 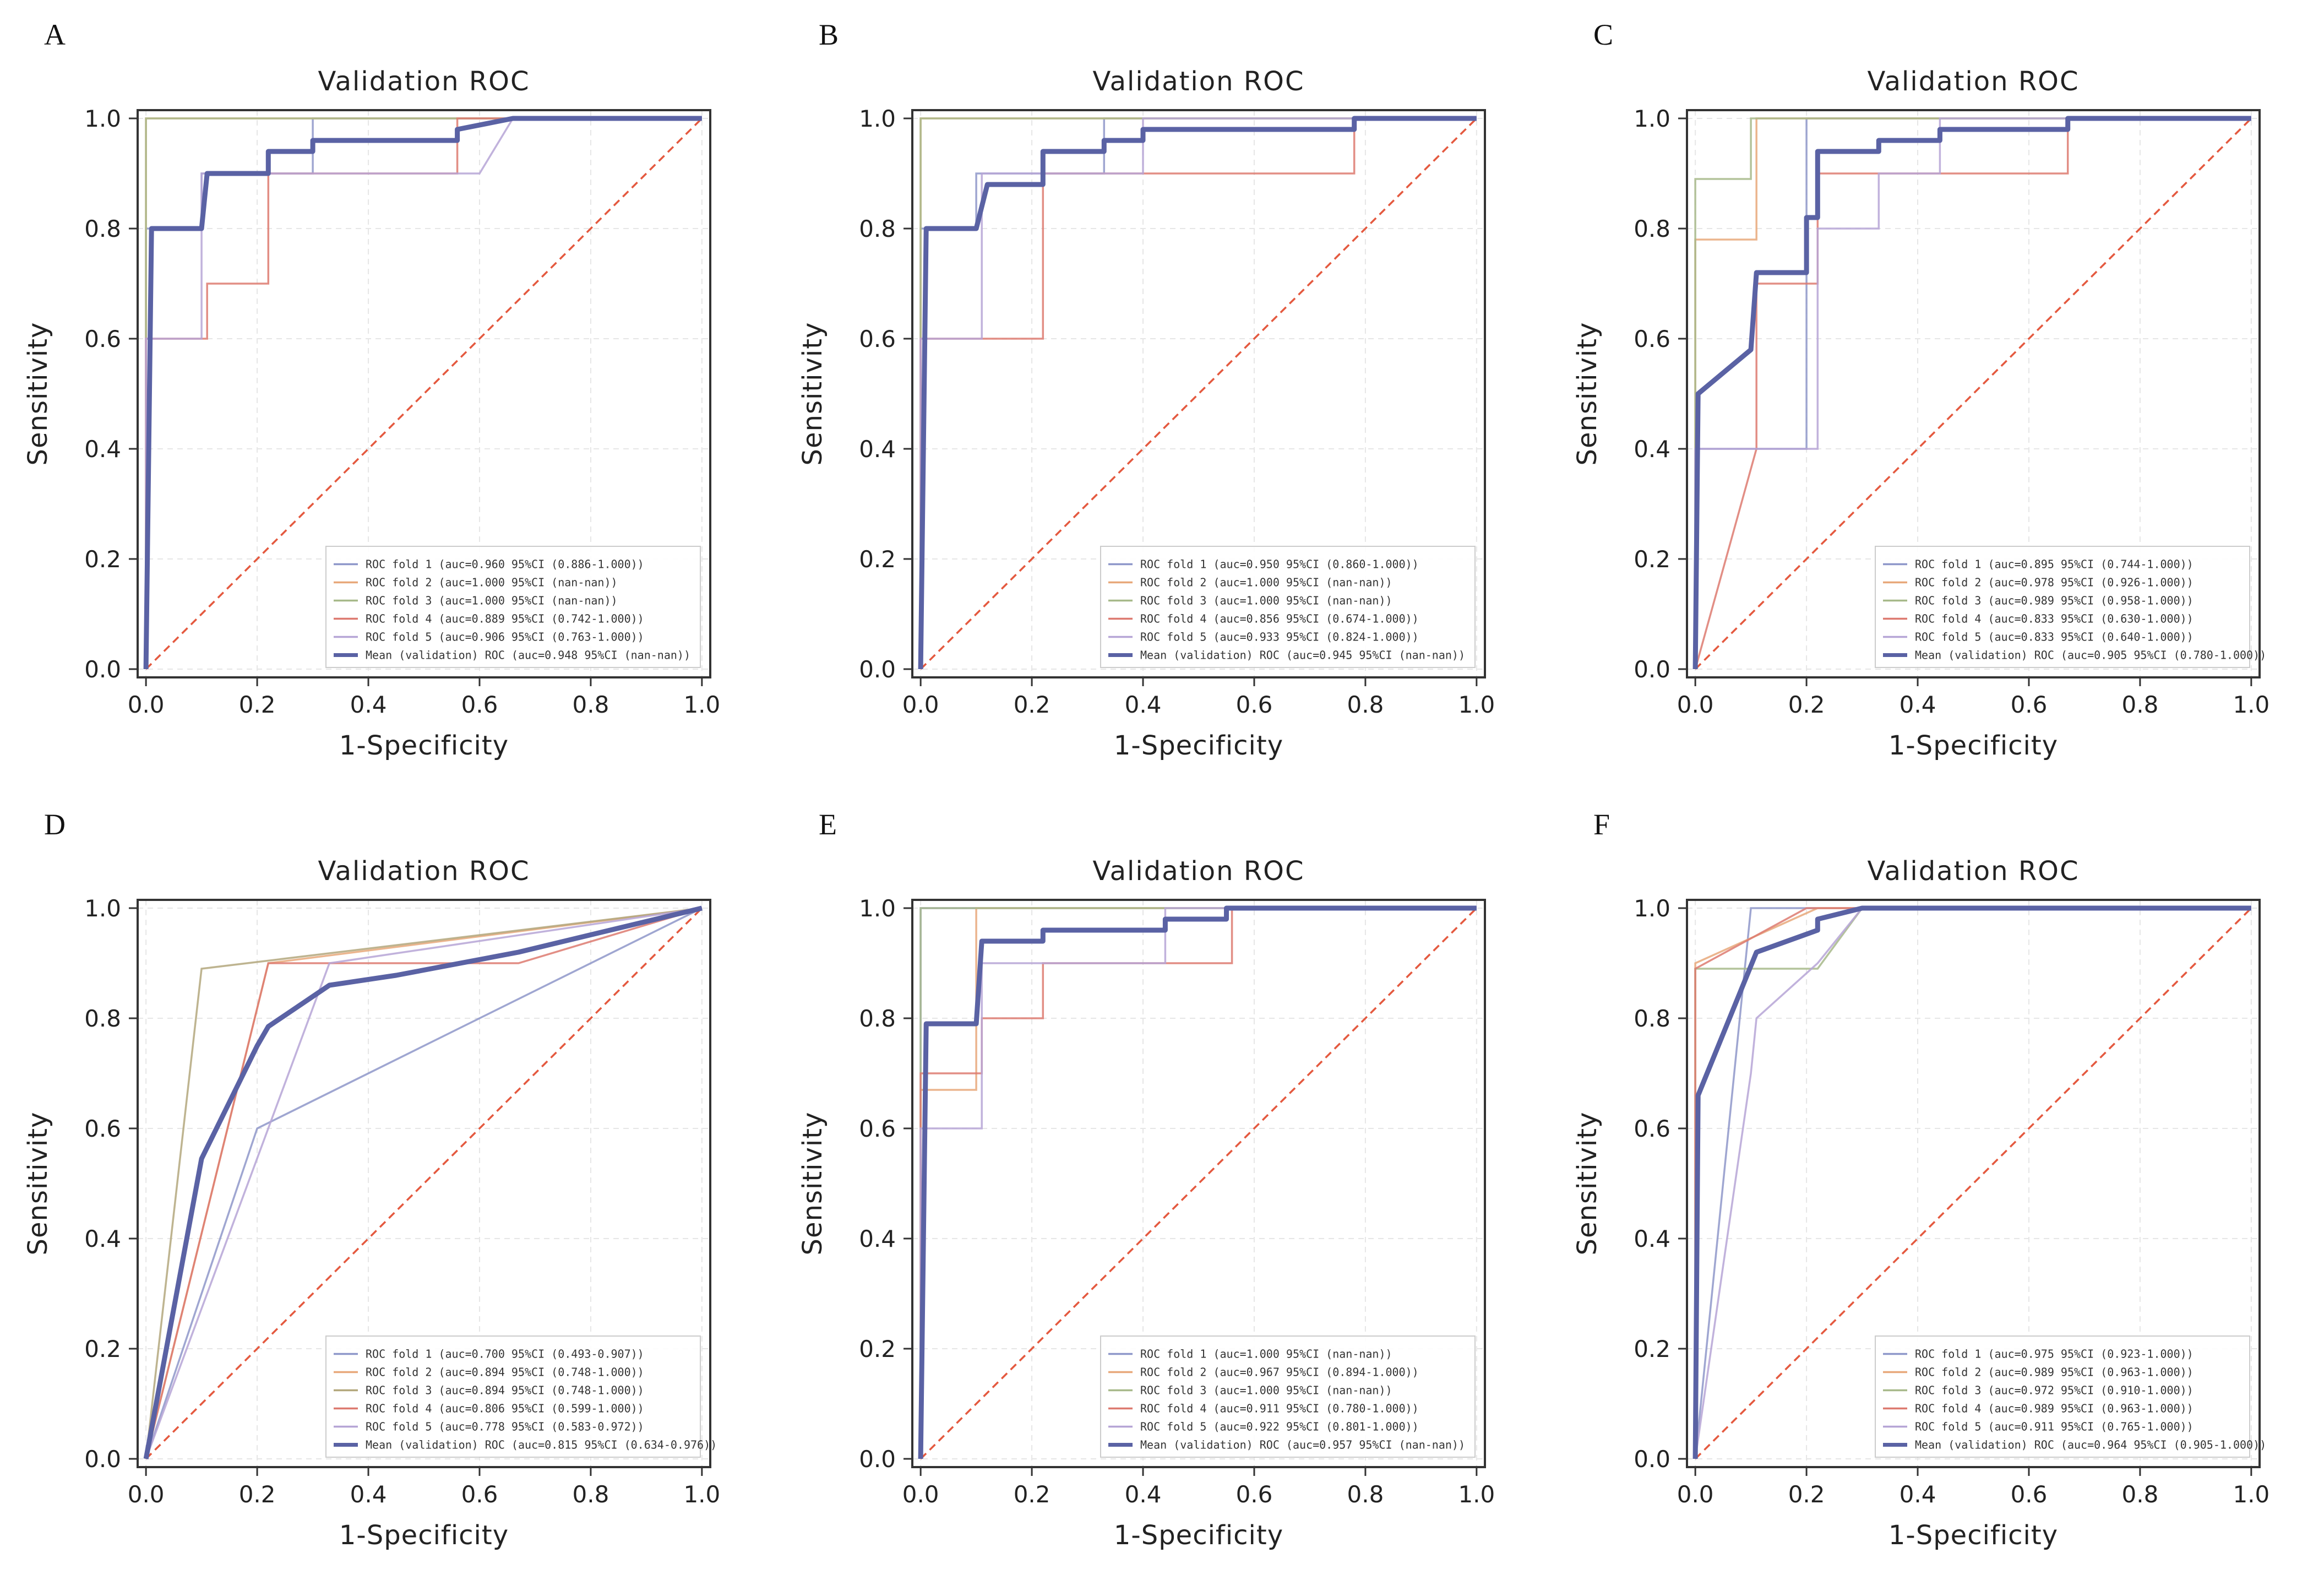 What do you see at coordinates (829, 34) in the screenshot?
I see `panel-letter: B` at bounding box center [829, 34].